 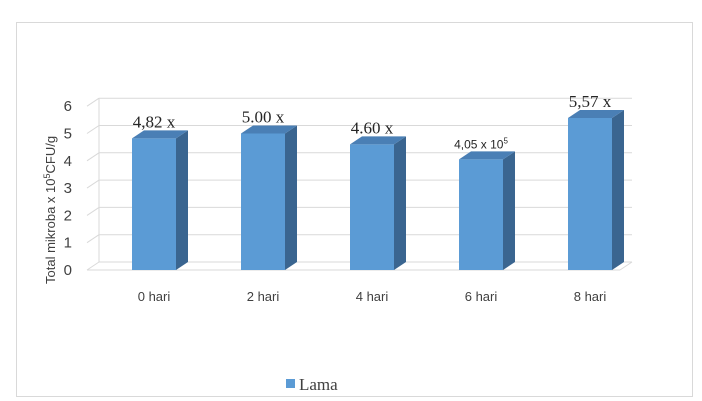 I want to click on legend-swatch, so click(x=290, y=383).